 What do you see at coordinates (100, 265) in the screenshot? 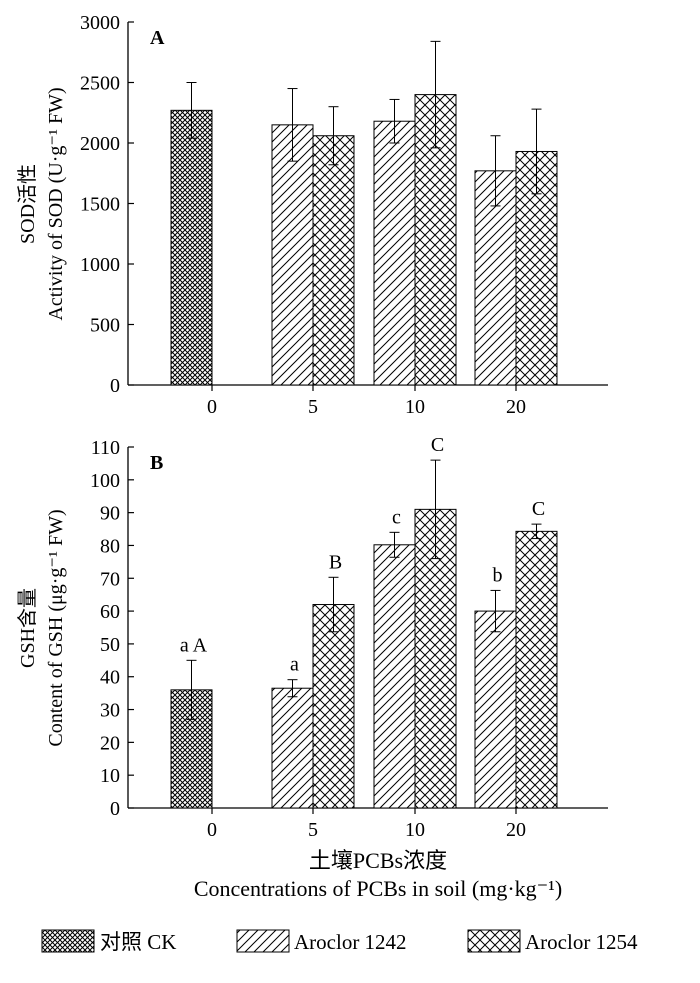
I see `y-tick-label: 1000` at bounding box center [100, 265].